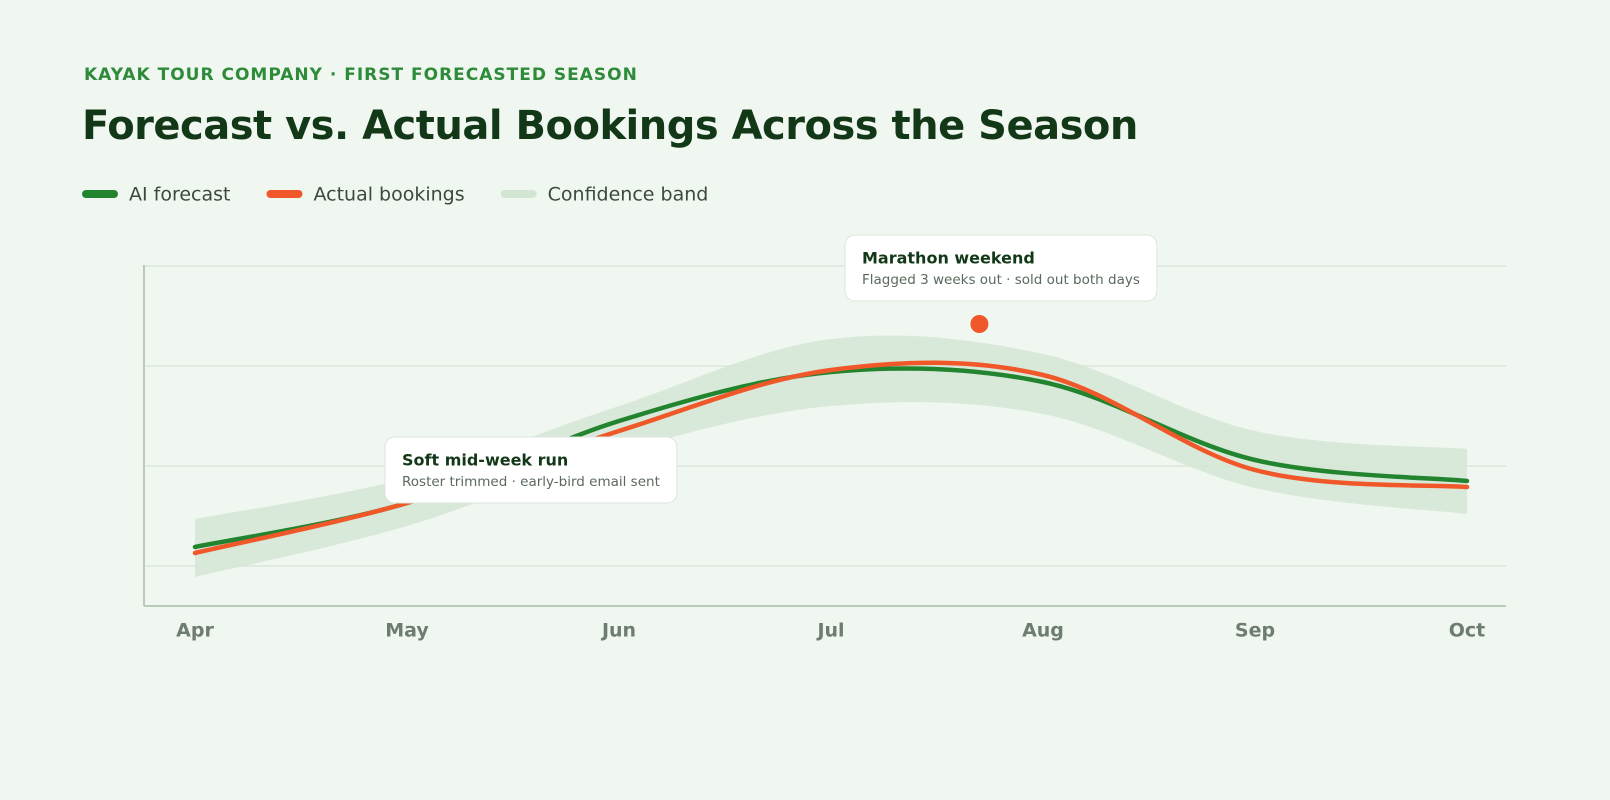 The image size is (1610, 800). What do you see at coordinates (1043, 631) in the screenshot?
I see `x-tick-label: Aug` at bounding box center [1043, 631].